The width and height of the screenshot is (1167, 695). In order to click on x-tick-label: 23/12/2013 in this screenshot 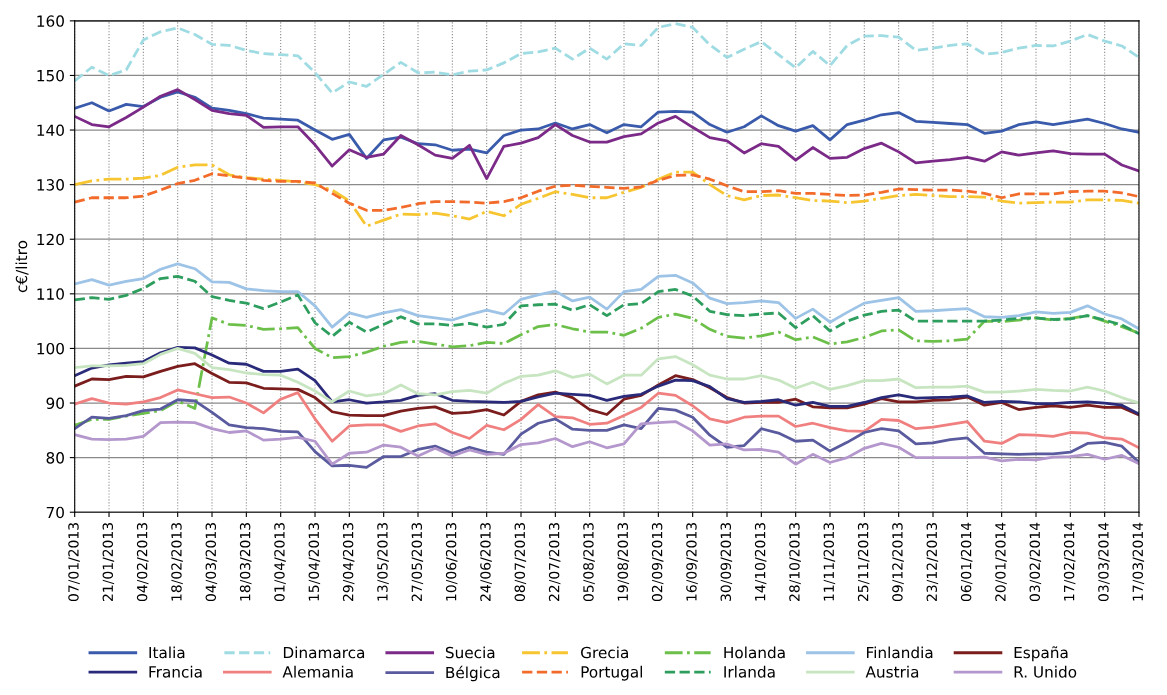, I will do `click(932, 562)`.